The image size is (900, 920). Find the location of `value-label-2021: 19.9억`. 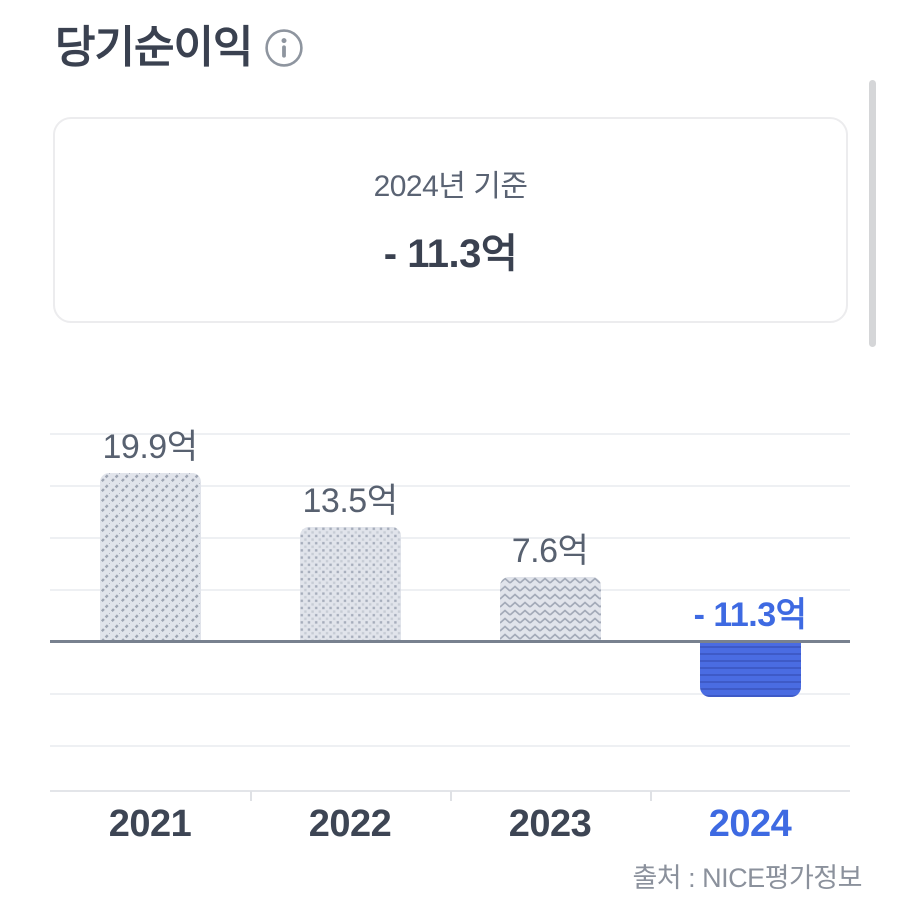

value-label-2021: 19.9억 is located at coordinates (150, 447).